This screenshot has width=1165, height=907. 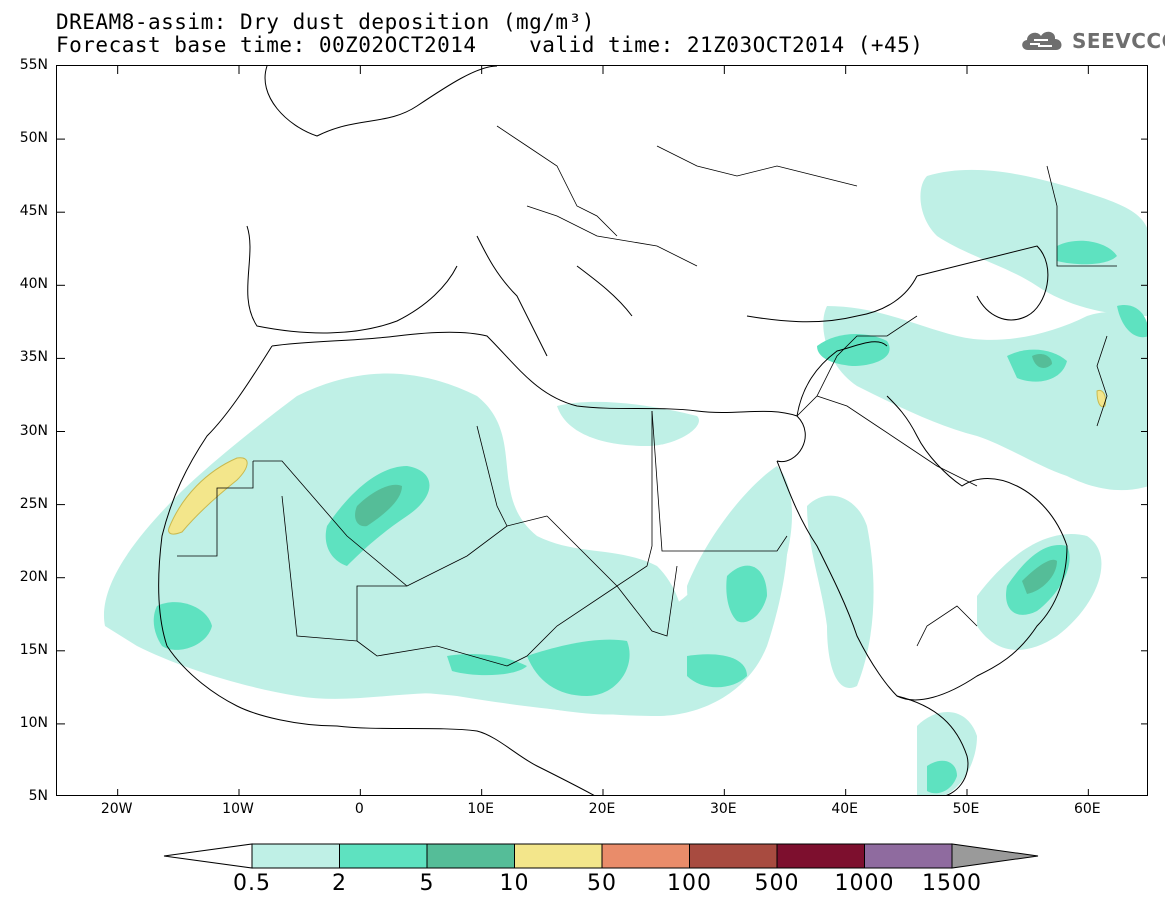 What do you see at coordinates (33, 65) in the screenshot?
I see `latitude-label: 55N` at bounding box center [33, 65].